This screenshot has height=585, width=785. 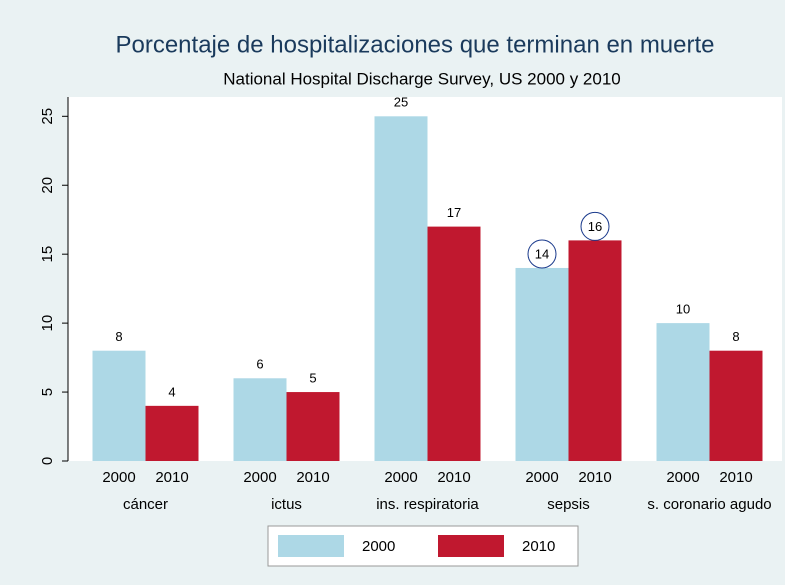 What do you see at coordinates (286, 504) in the screenshot?
I see `x-tick-label: ictus` at bounding box center [286, 504].